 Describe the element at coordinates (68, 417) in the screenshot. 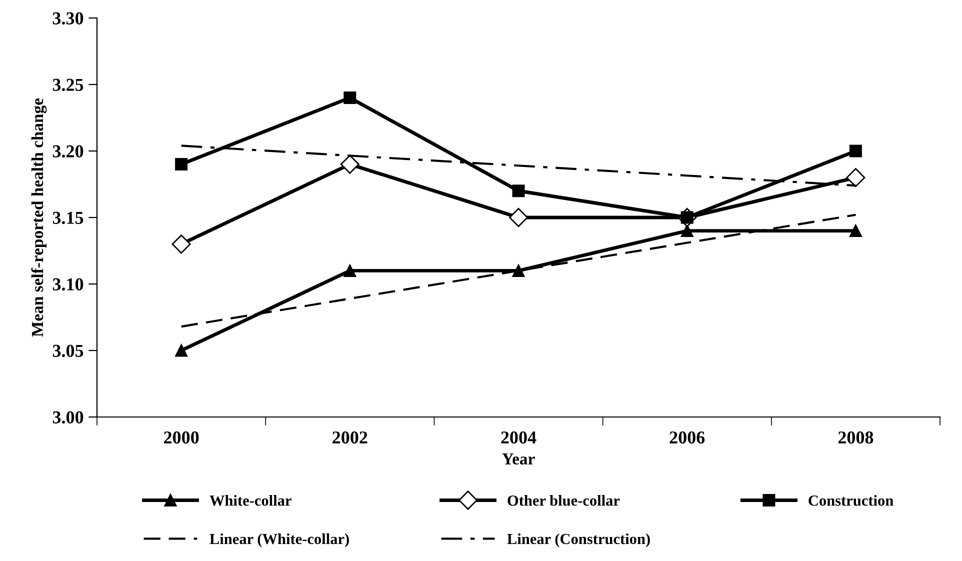

I see `y-tick-label: 3.00` at that location.